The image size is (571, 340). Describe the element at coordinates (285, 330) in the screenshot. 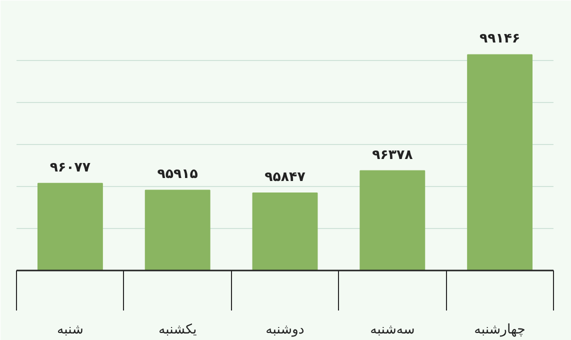

I see `x-tick-label: دوشنبه` at that location.